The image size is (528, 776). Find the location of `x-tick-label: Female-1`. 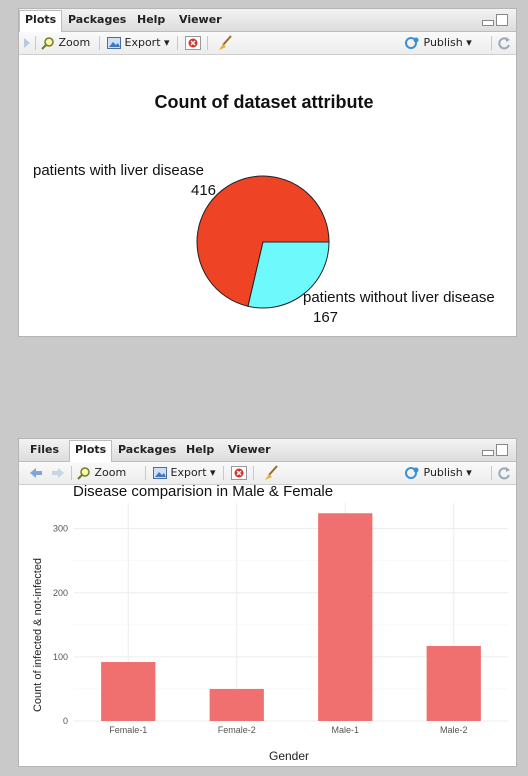

x-tick-label: Female-1 is located at coordinates (128, 730).